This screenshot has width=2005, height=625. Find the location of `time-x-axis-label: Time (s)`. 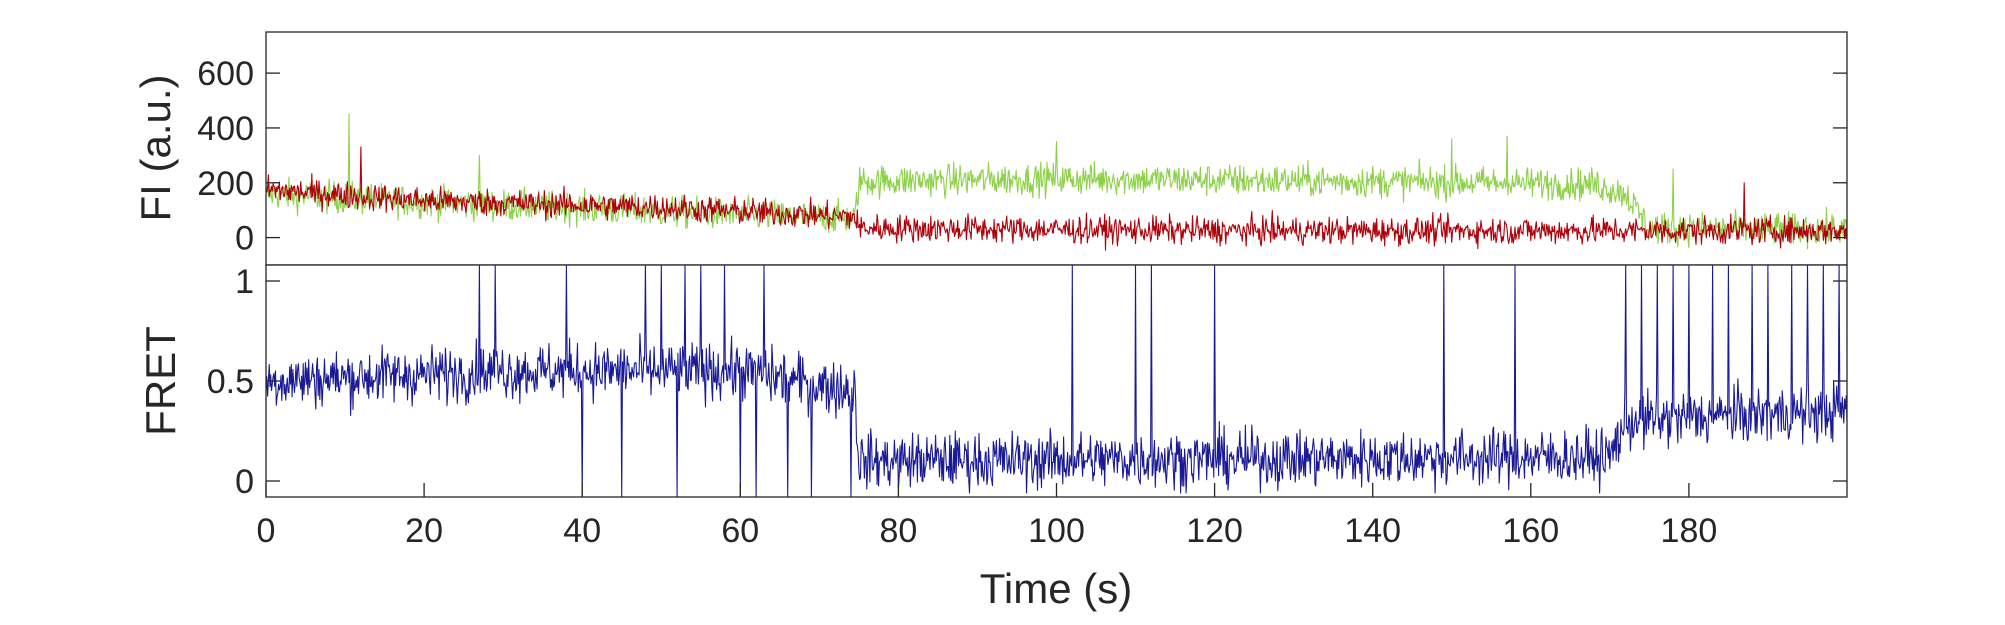

time-x-axis-label: Time (s) is located at coordinates (1056, 588).